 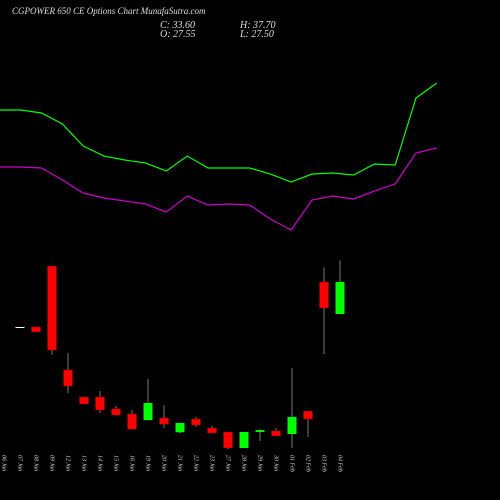 What do you see at coordinates (164, 463) in the screenshot?
I see `x-tick-label: 20 Jan` at bounding box center [164, 463].